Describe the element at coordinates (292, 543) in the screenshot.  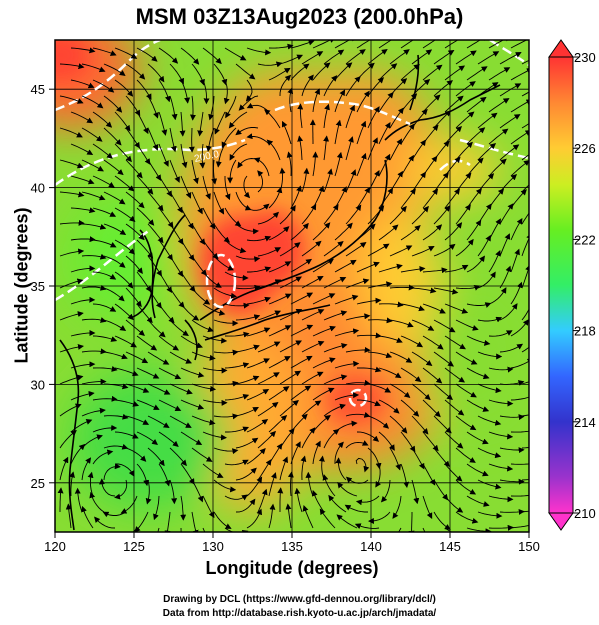
I see `x-axis-ticks: 120 125 130 135 140 145 150` at that location.